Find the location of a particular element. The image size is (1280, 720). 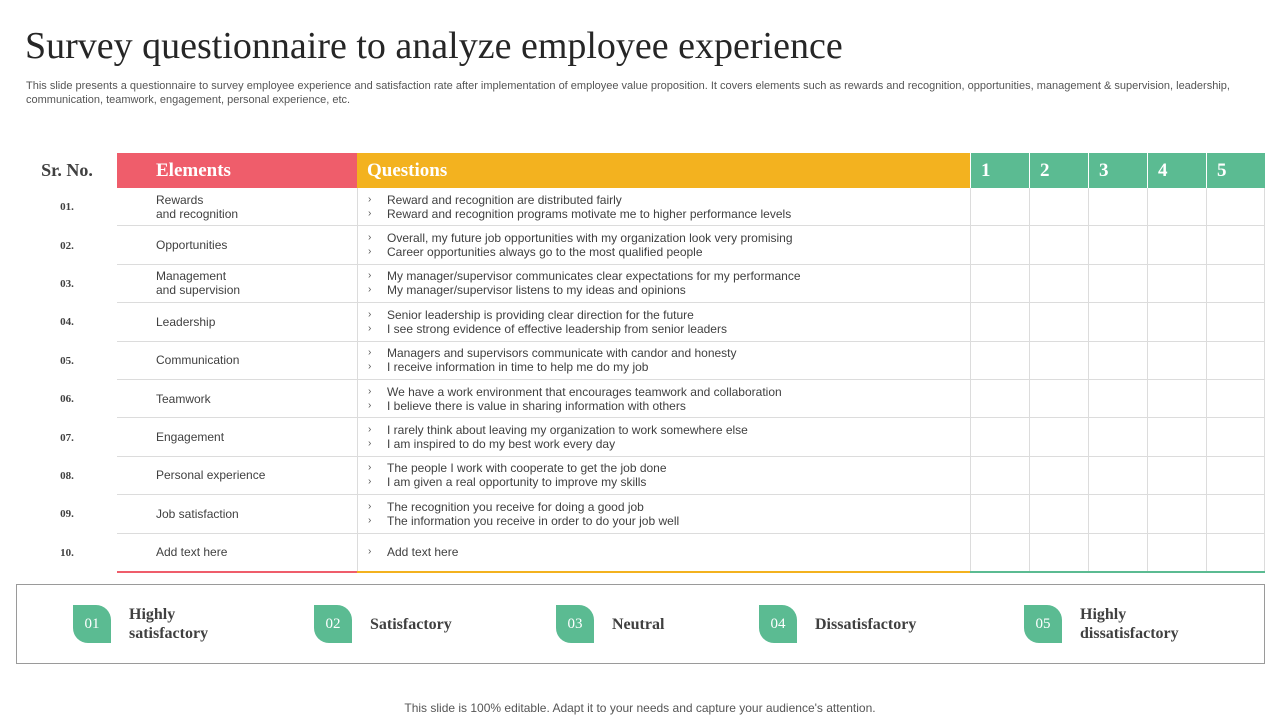

legend-badge: 01 is located at coordinates (92, 624).